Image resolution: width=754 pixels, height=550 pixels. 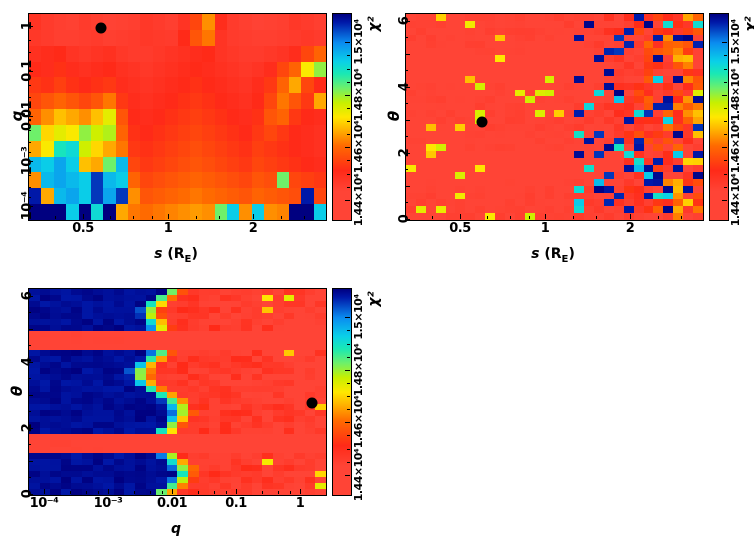 I want to click on heatmap-theta-vs-s, so click(x=554, y=117).